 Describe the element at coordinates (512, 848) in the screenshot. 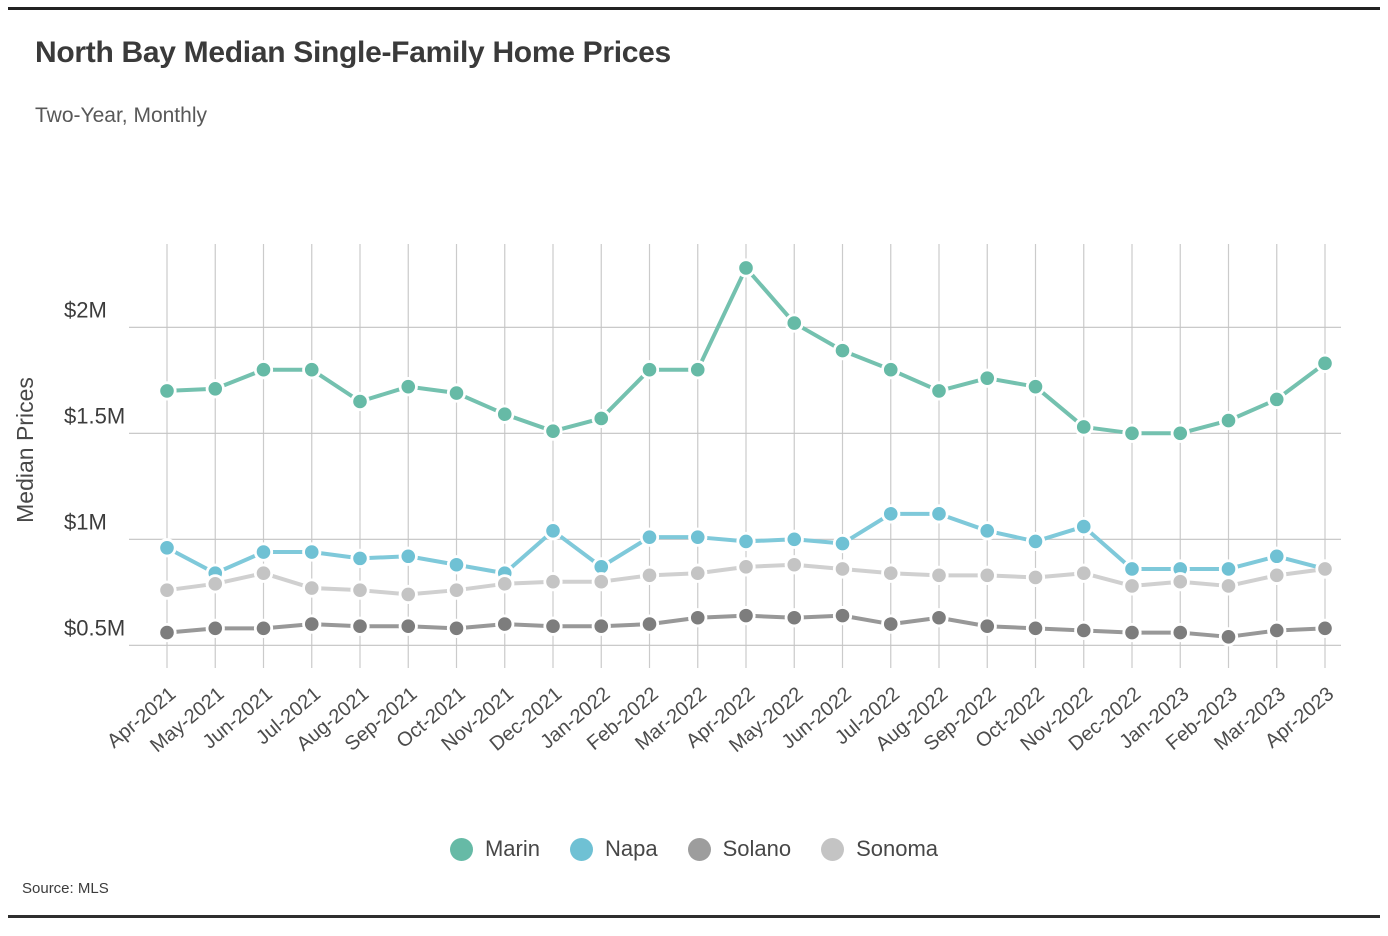

I see `legend-label: Marin` at that location.